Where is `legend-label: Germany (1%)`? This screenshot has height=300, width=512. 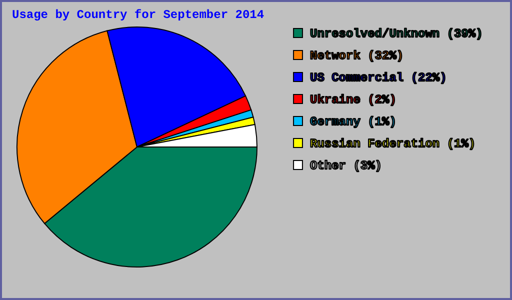 legend-label: Germany (1%) is located at coordinates (353, 122).